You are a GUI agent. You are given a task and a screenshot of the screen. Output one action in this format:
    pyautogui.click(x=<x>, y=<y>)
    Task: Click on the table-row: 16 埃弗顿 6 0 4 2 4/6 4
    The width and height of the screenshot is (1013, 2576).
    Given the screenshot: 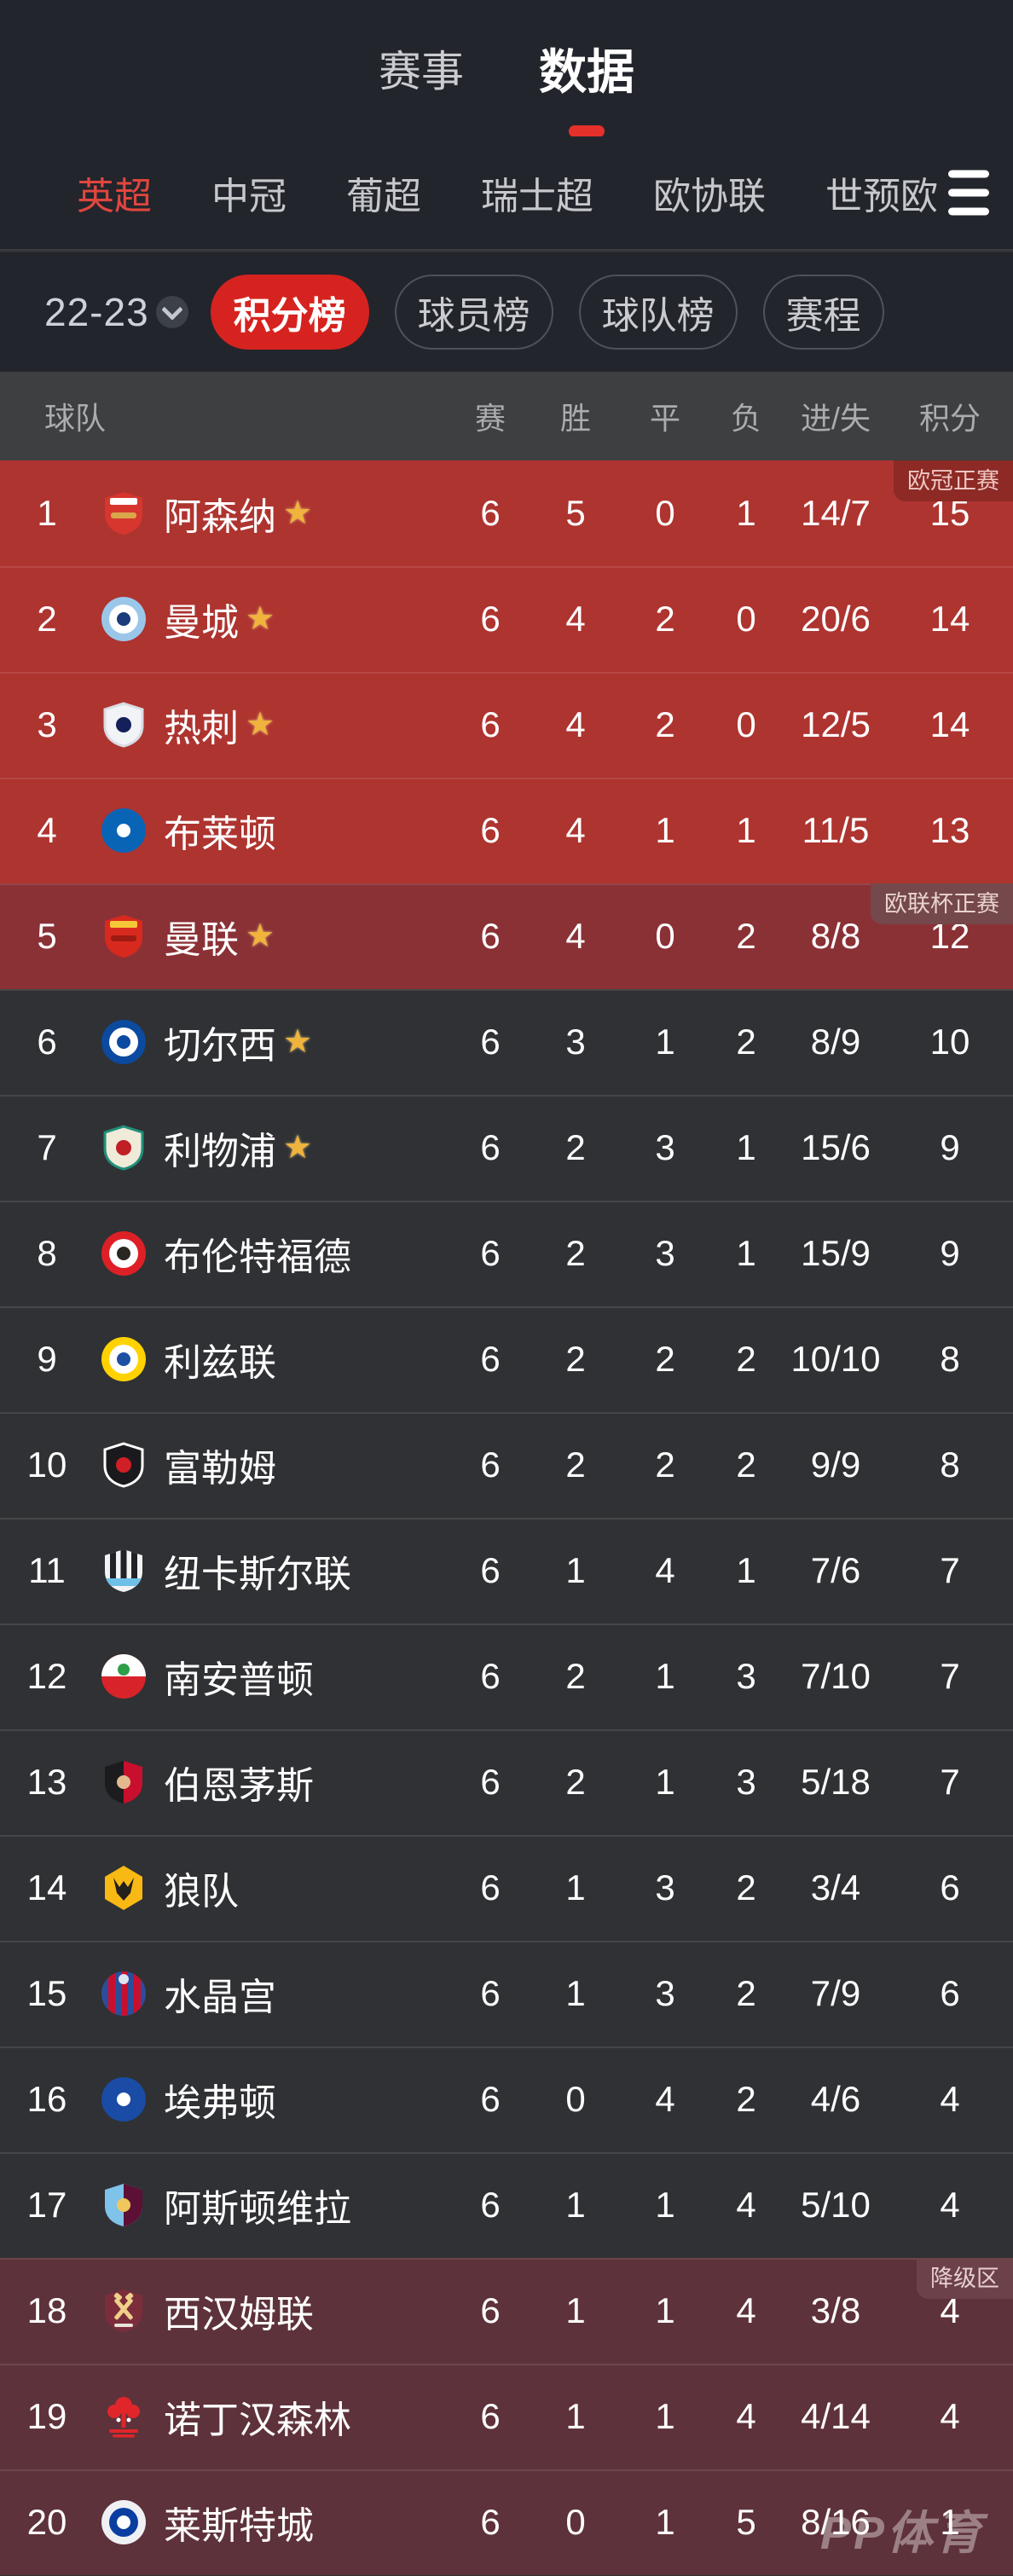 What is the action you would take?
    pyautogui.click(x=506, y=2099)
    